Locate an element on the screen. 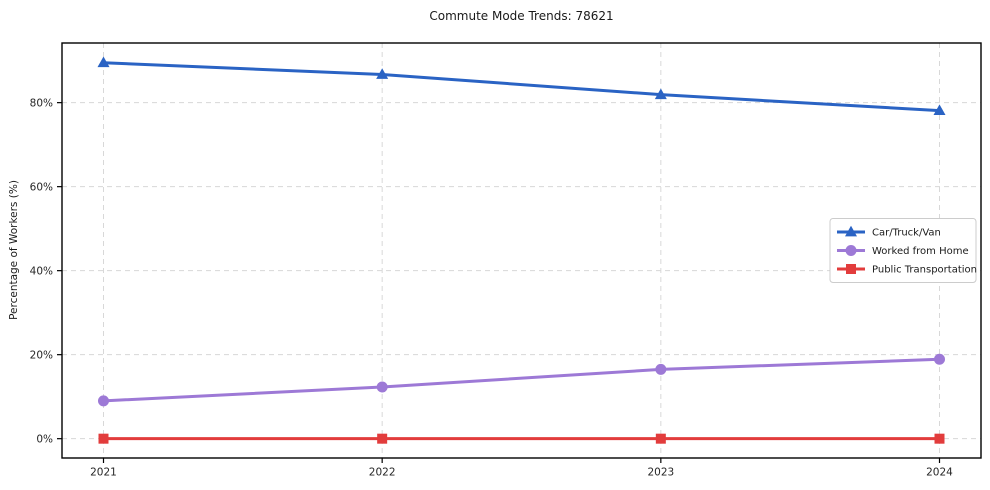  series-line-car-truck-van is located at coordinates (521, 87).